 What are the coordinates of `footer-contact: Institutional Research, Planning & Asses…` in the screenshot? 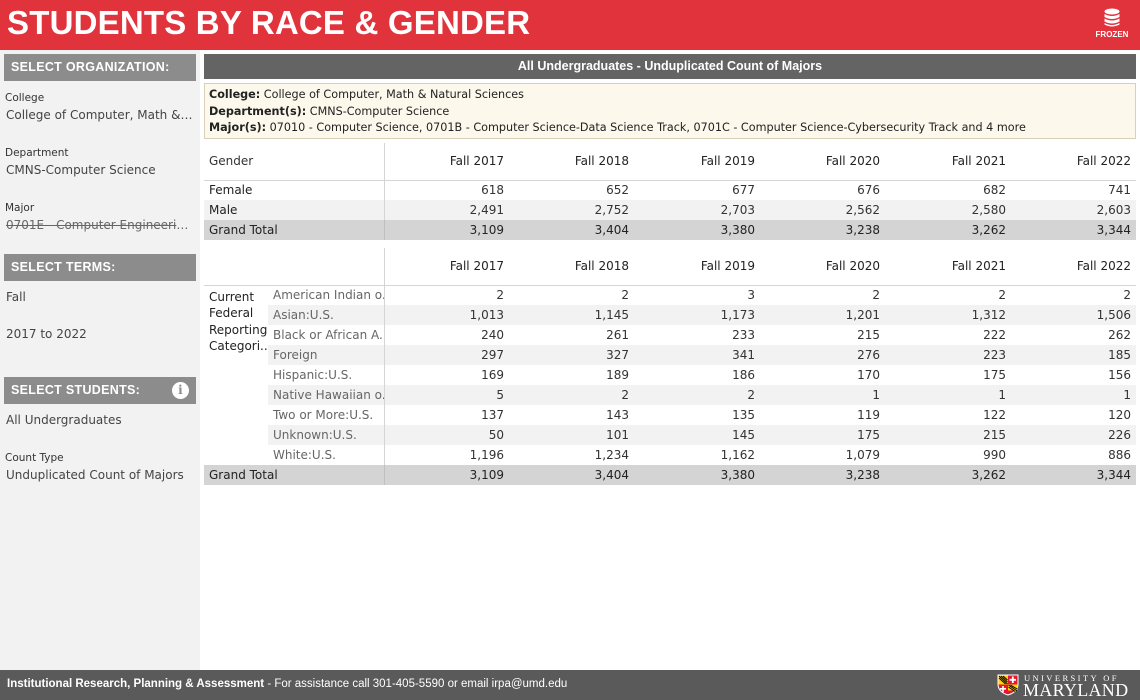 It's located at (287, 684).